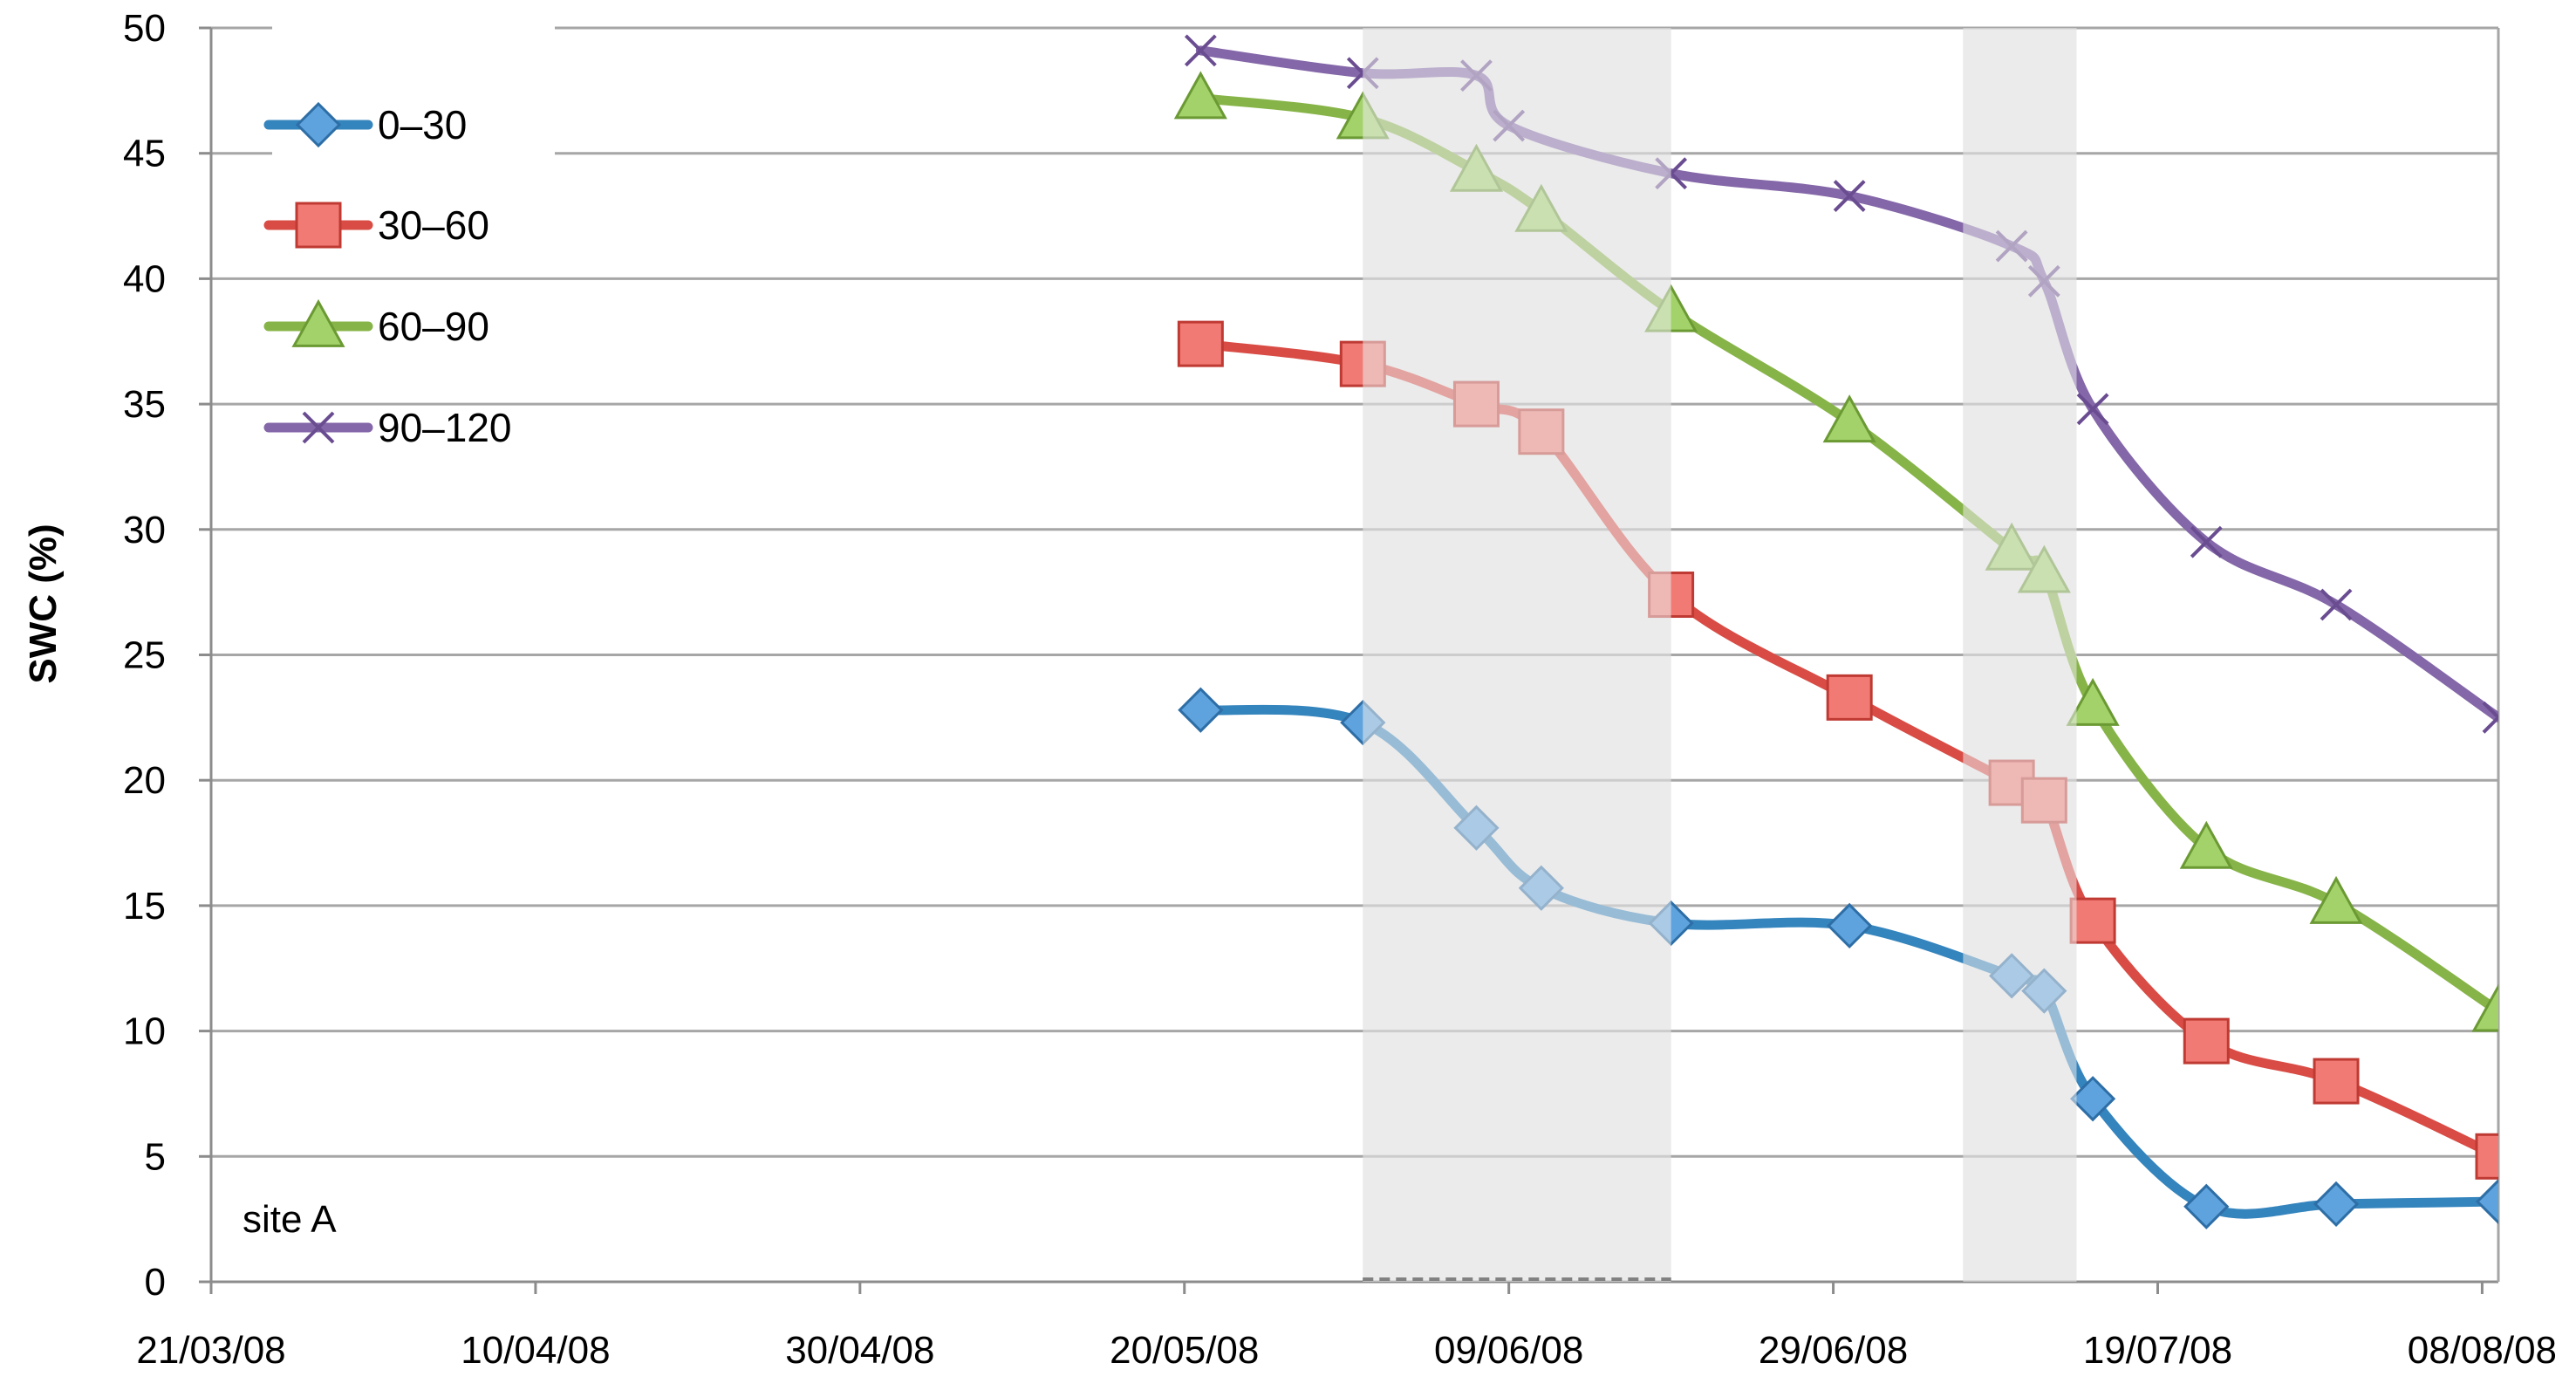 The width and height of the screenshot is (2576, 1390). I want to click on legend-label: 60–90, so click(433, 326).